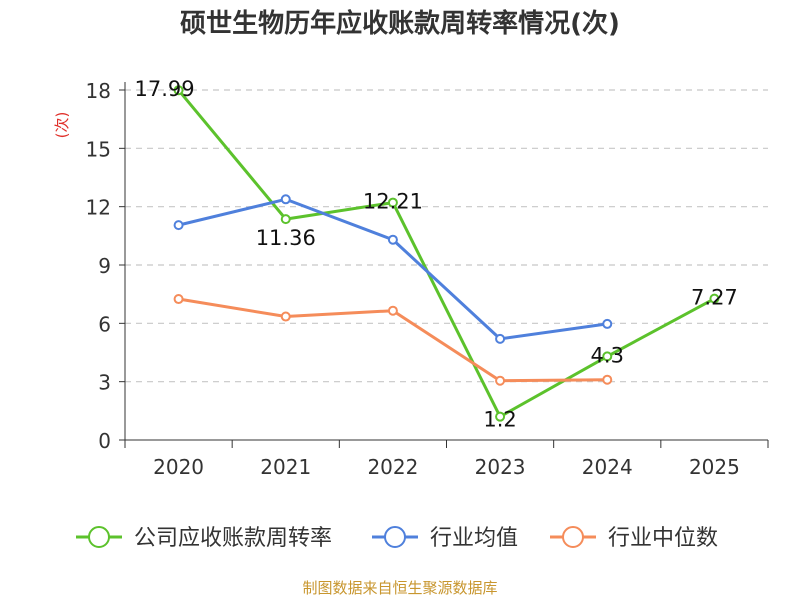 The width and height of the screenshot is (800, 600). I want to click on legend-label: 行业中位数, so click(663, 538).